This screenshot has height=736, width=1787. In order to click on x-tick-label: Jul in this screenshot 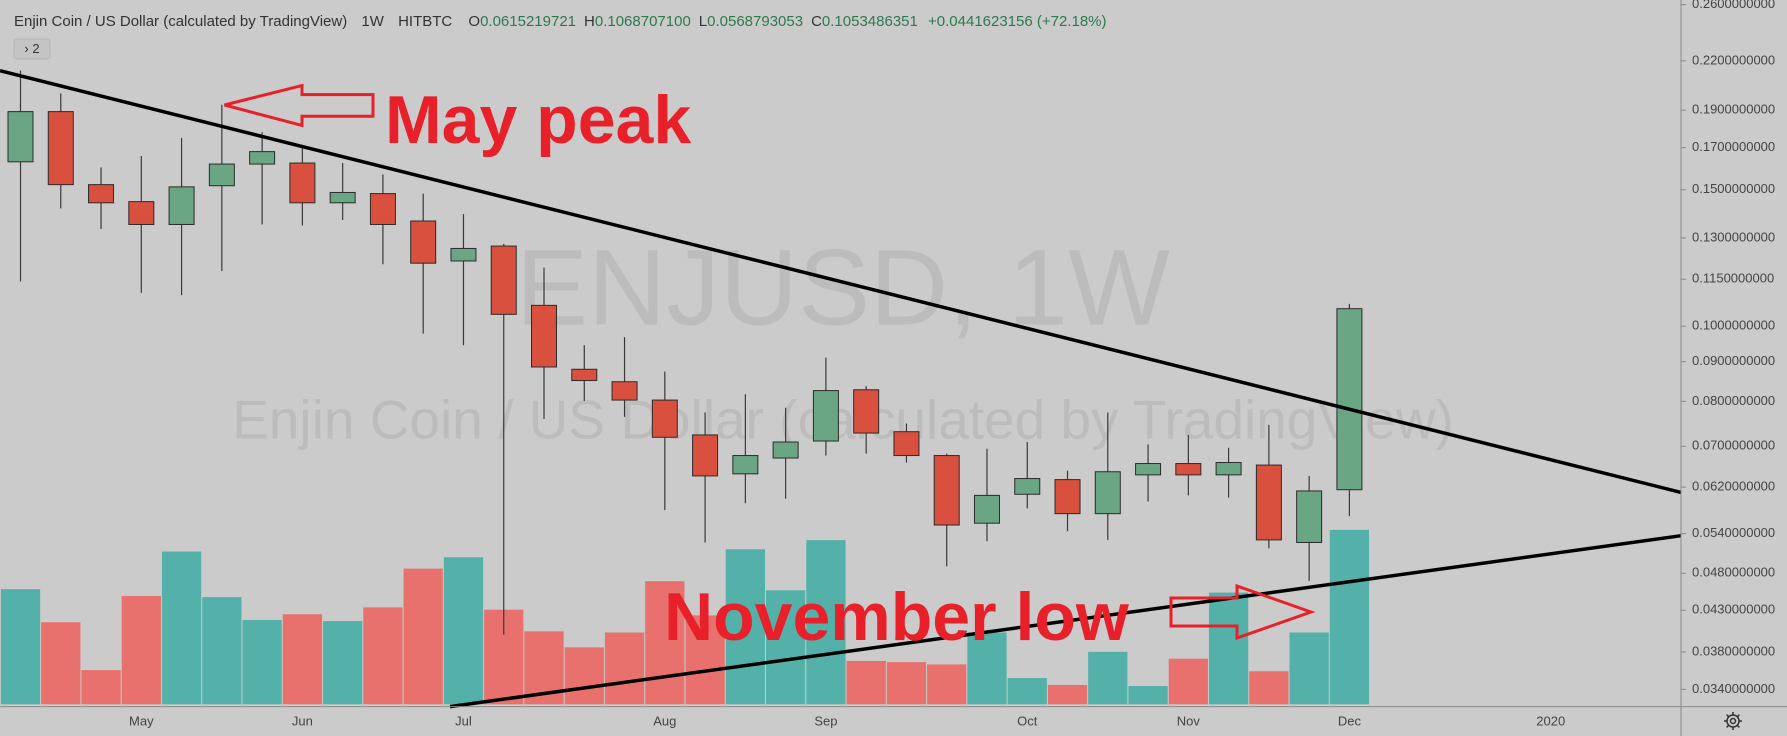, I will do `click(463, 720)`.